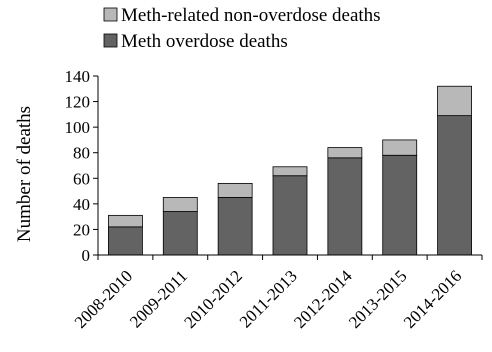  Describe the element at coordinates (81, 178) in the screenshot. I see `y-tick-label: 60` at that location.